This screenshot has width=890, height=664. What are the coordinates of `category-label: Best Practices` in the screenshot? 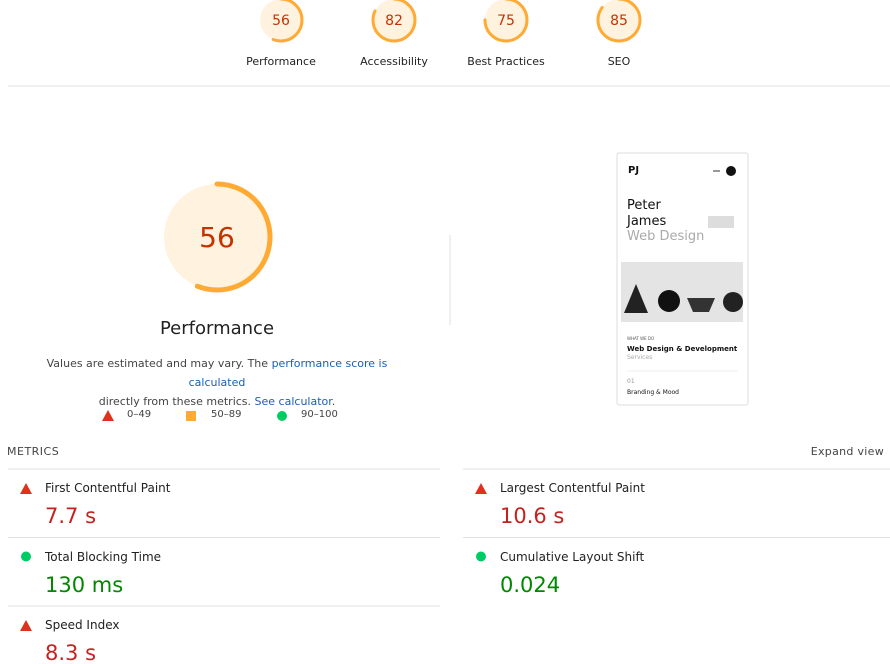 It's located at (506, 61).